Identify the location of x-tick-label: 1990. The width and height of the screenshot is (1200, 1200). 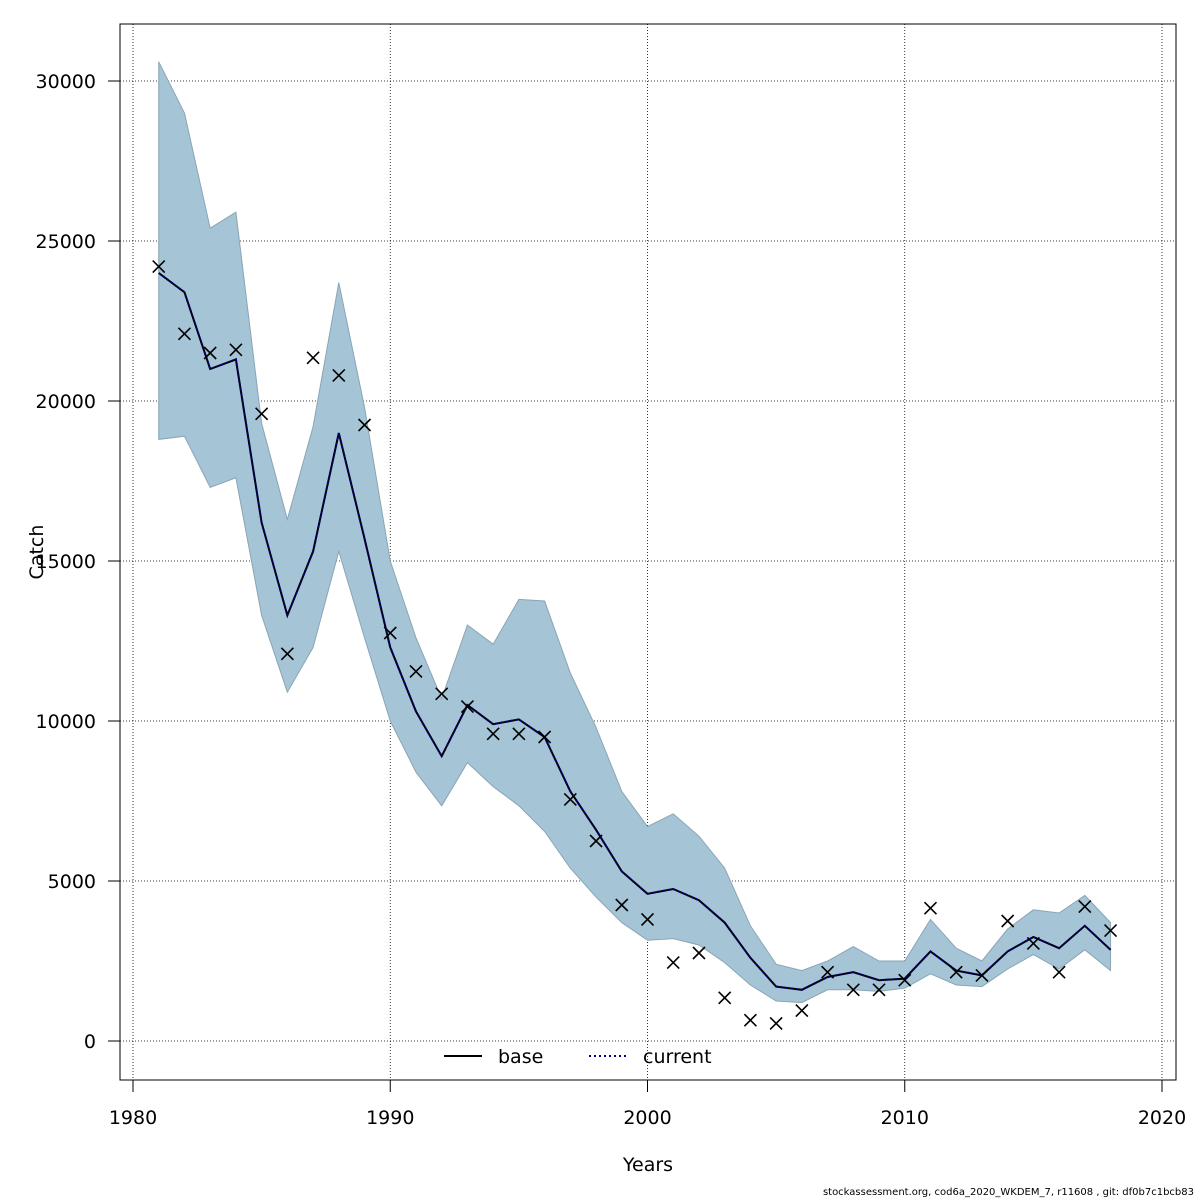
(390, 1118).